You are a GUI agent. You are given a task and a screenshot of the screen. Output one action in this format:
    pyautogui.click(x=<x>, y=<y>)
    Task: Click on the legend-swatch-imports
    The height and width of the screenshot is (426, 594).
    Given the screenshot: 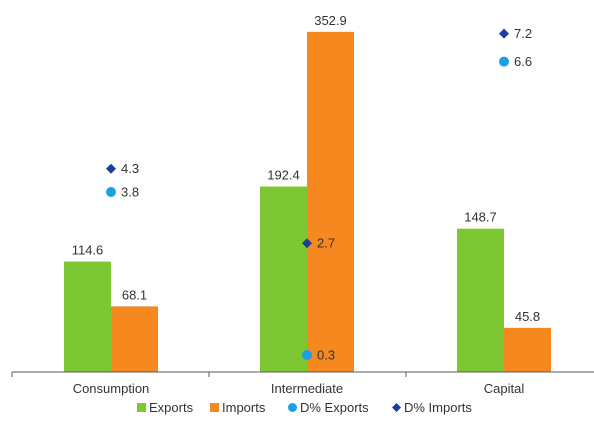 What is the action you would take?
    pyautogui.click(x=214, y=407)
    